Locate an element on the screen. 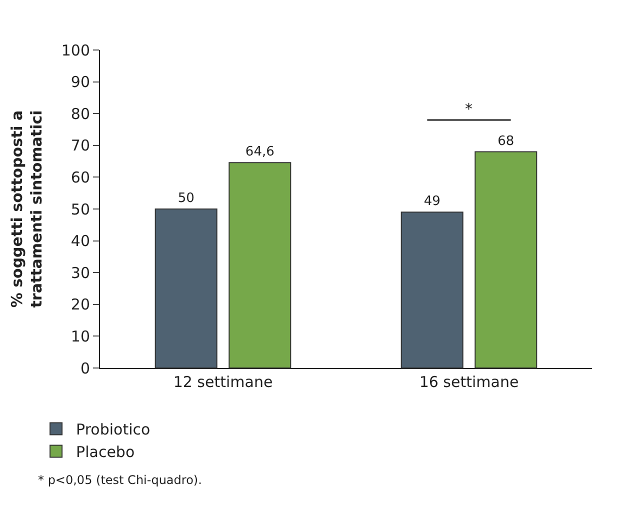 Image resolution: width=617 pixels, height=513 pixels. y-tick-label: 70 is located at coordinates (80, 145).